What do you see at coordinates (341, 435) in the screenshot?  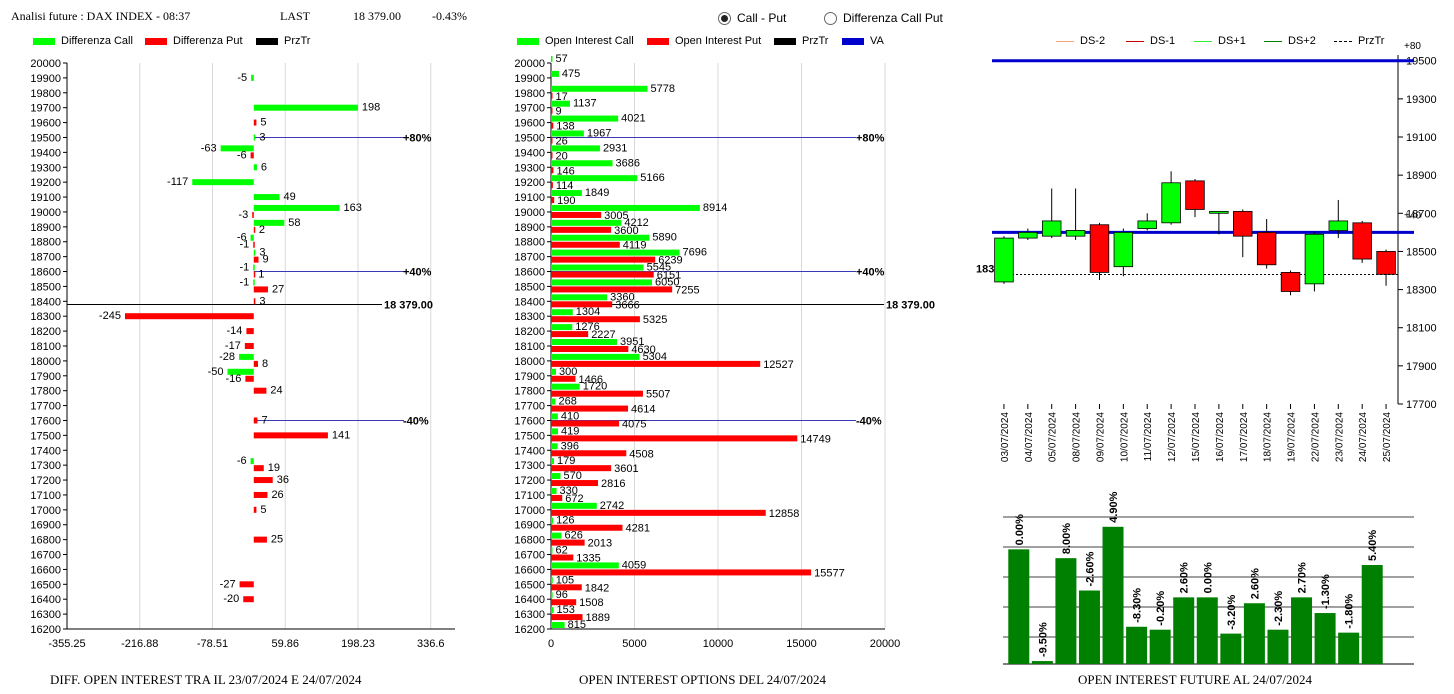 I see `bar-value-label: 141` at bounding box center [341, 435].